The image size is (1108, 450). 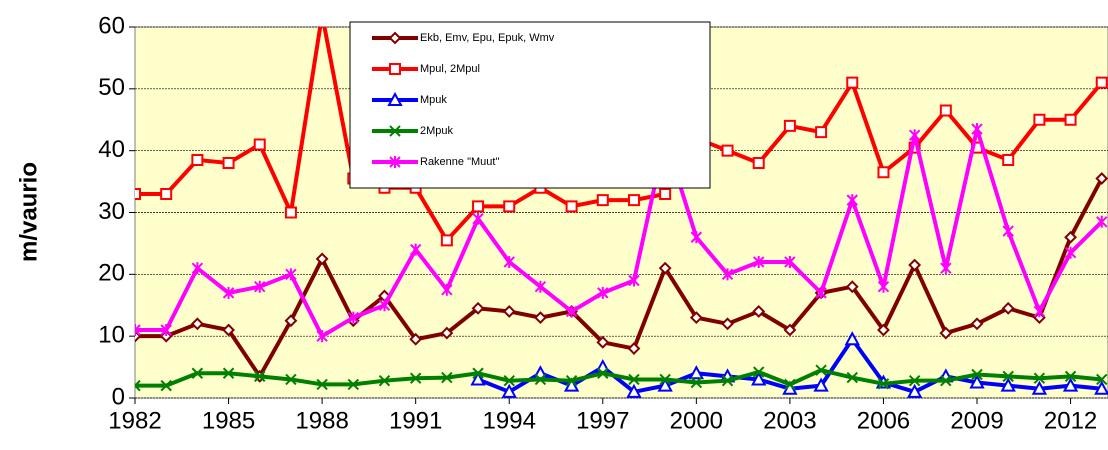 I want to click on x-tick-label: 1997, so click(x=602, y=420).